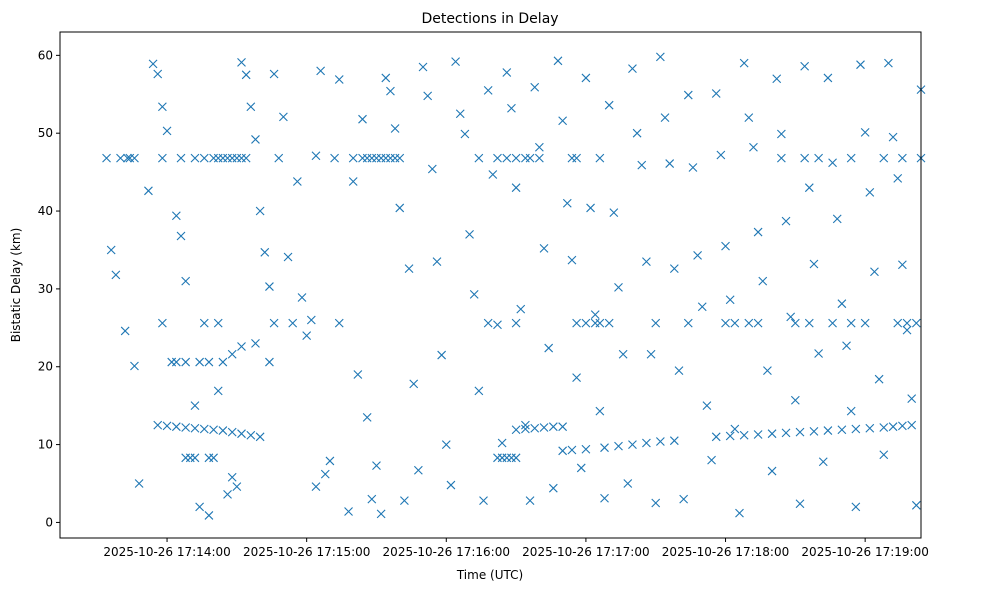  Describe the element at coordinates (49, 522) in the screenshot. I see `y-tick-label: 0` at that location.